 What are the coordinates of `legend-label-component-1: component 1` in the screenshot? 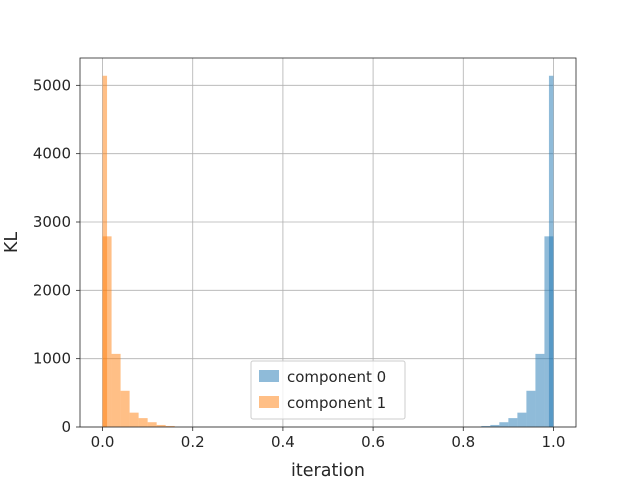 It's located at (336, 403).